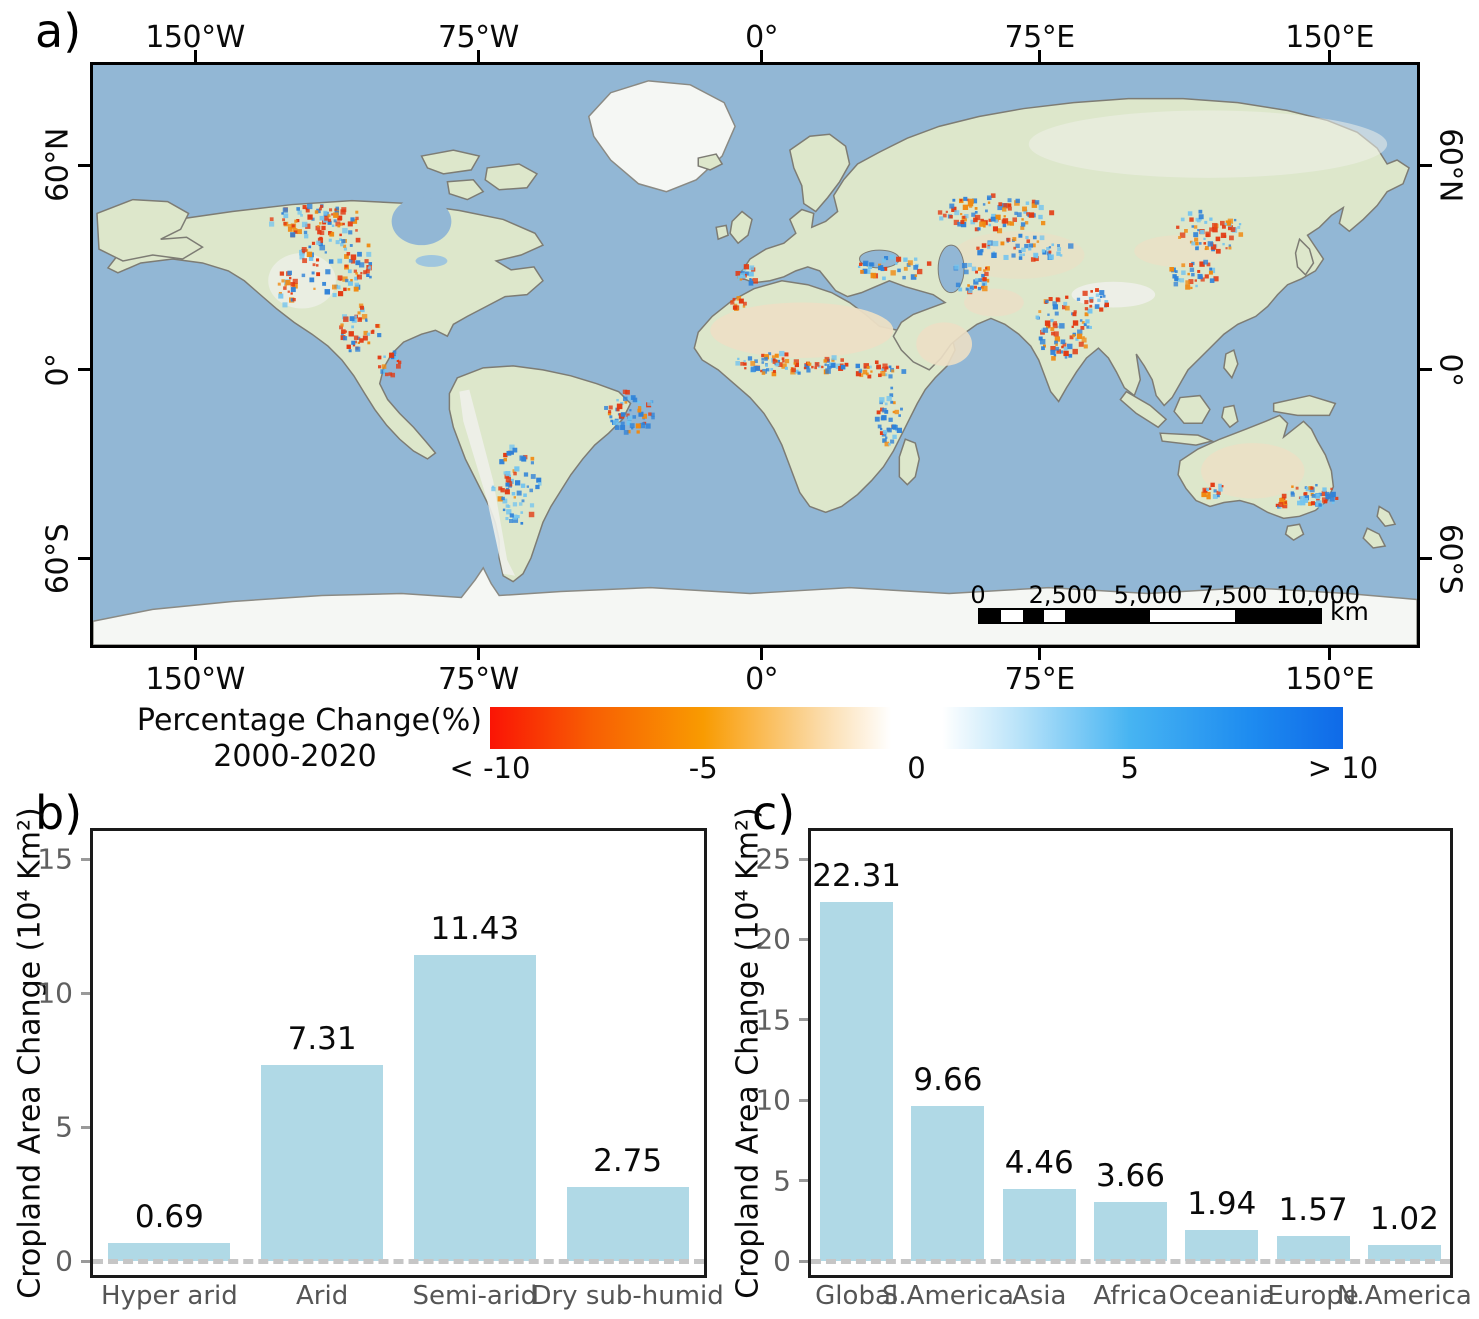 The height and width of the screenshot is (1319, 1479). What do you see at coordinates (431, 261) in the screenshot?
I see `great-lakes` at bounding box center [431, 261].